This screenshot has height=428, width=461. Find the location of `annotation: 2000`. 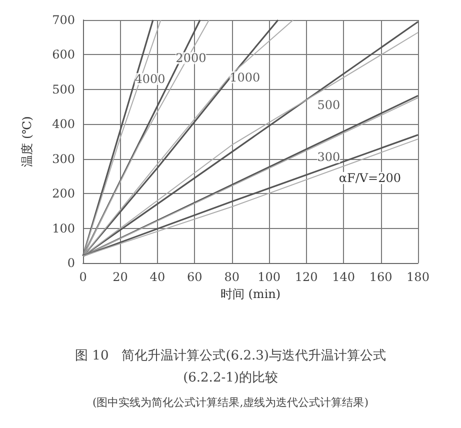

annotation: 2000 is located at coordinates (191, 58).